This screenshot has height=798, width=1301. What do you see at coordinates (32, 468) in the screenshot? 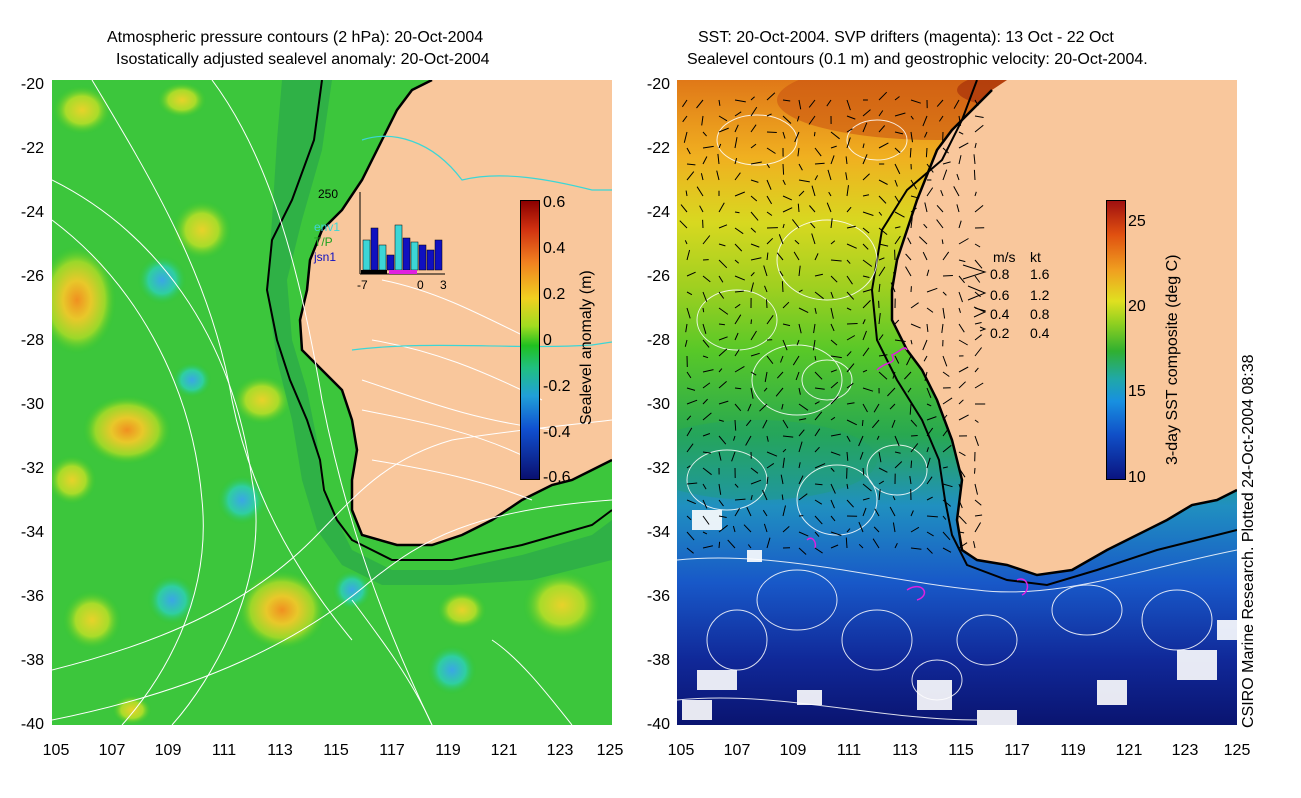
I see `left-y-tick: -32` at bounding box center [32, 468].